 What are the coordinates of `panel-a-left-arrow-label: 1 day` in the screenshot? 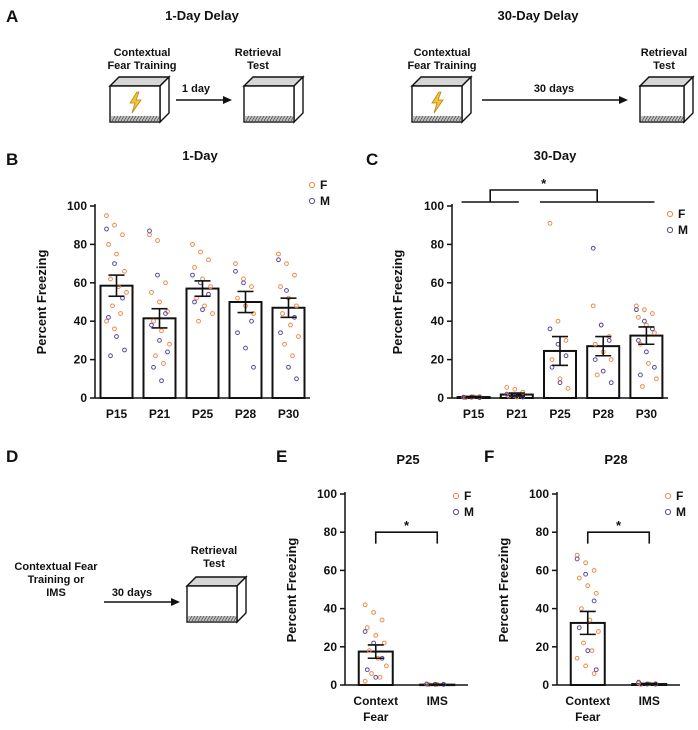 It's located at (196, 89).